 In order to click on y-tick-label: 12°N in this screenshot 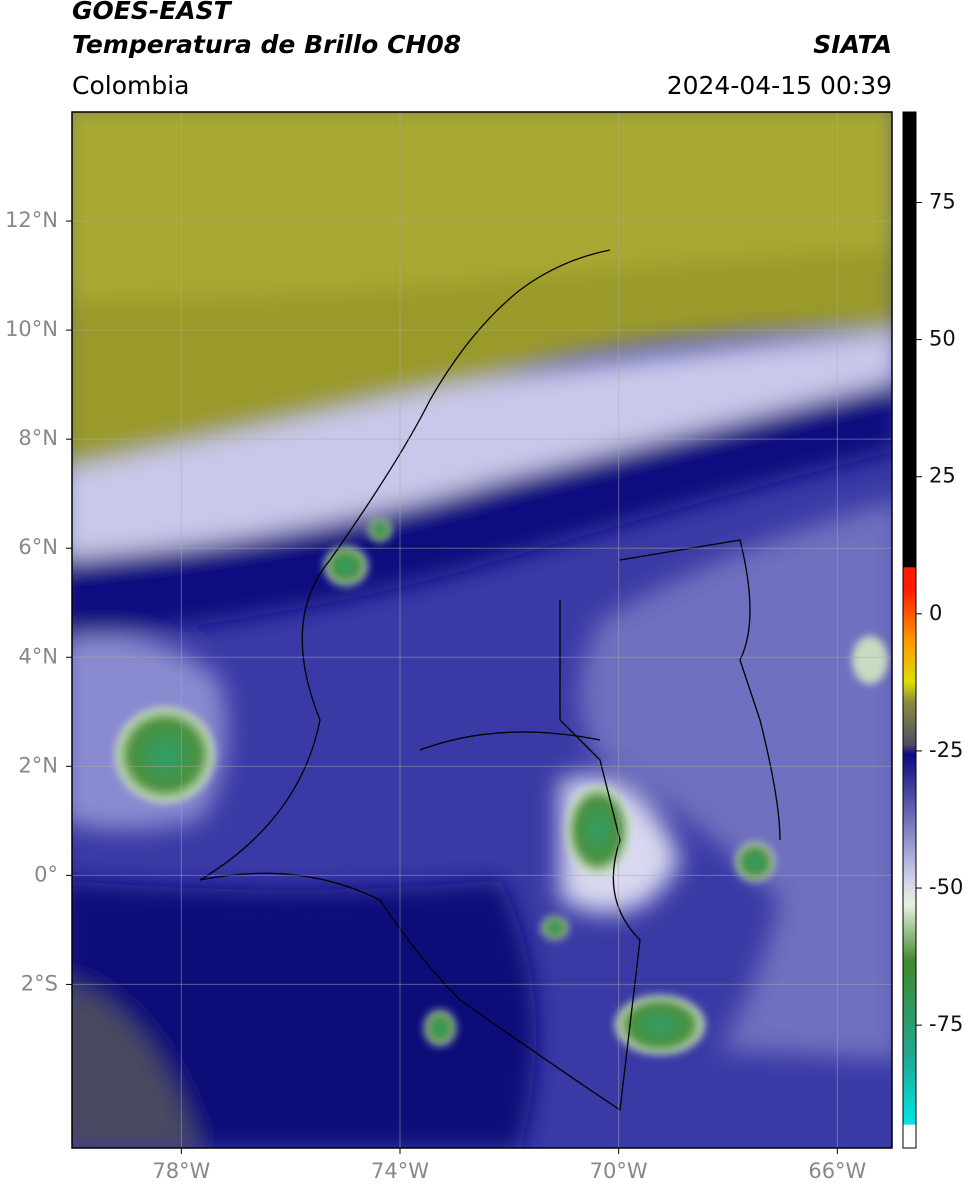, I will do `click(31, 220)`.